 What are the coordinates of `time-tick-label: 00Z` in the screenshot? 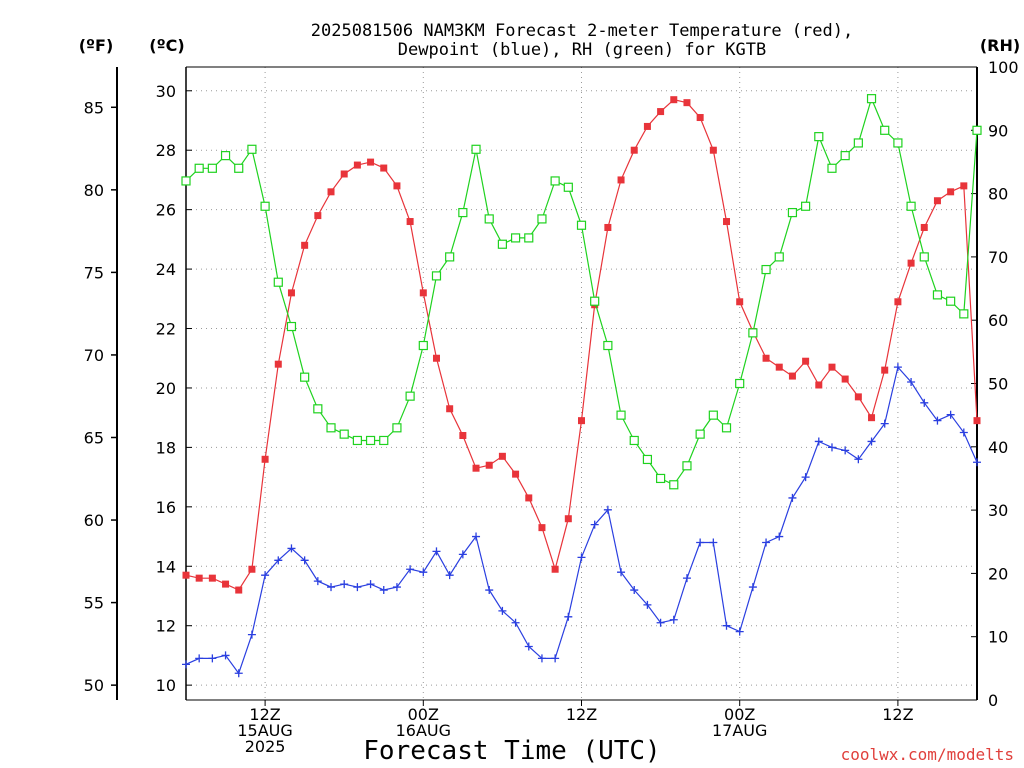 It's located at (423, 714).